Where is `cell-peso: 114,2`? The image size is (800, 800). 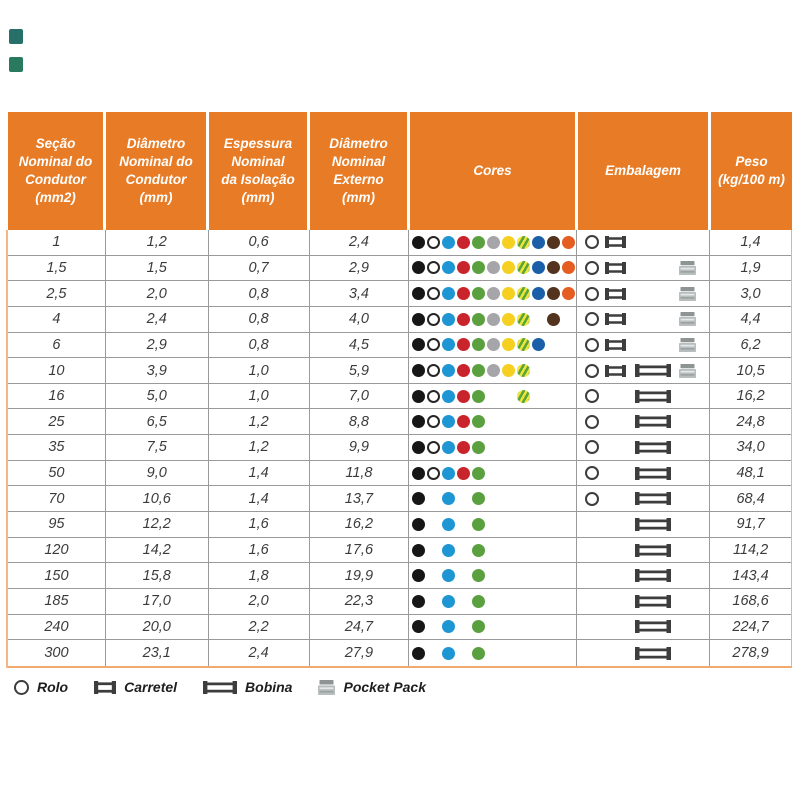 cell-peso: 114,2 is located at coordinates (750, 550).